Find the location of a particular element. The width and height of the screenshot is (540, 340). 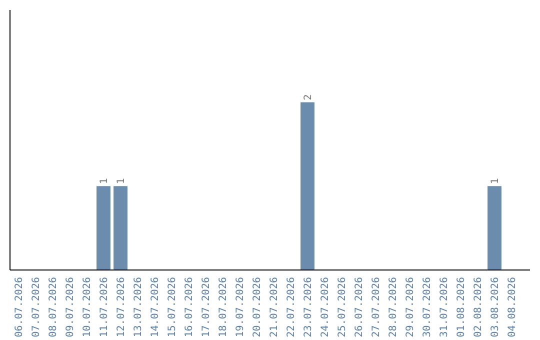

x-tick-label: 09.07.2026 is located at coordinates (70, 307).